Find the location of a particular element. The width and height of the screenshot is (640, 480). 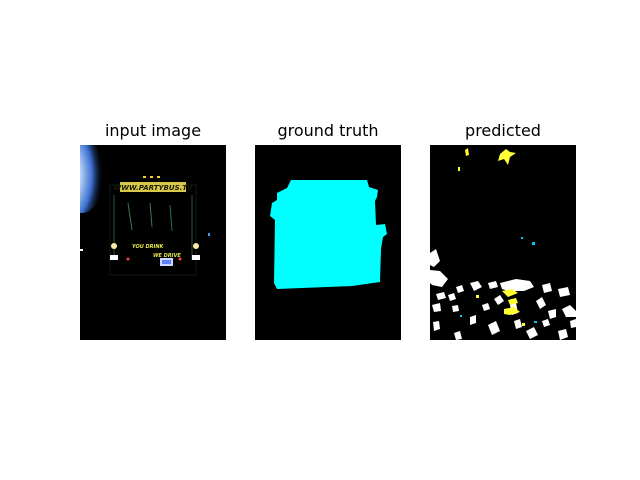

predicted-mask is located at coordinates (503, 242).